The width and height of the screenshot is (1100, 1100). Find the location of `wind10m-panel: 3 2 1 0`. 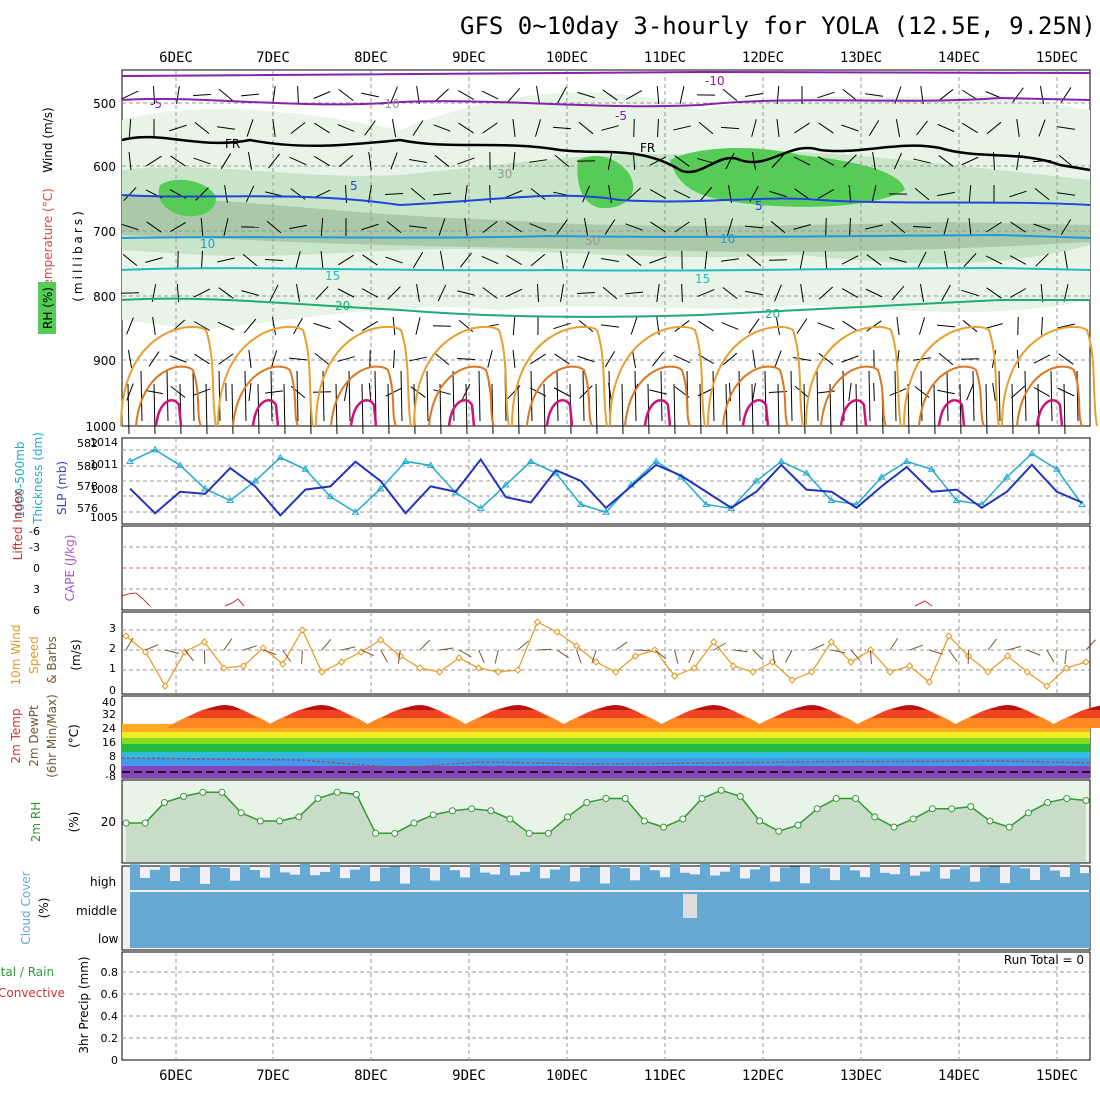

wind10m-panel: 3 2 1 0 is located at coordinates (602, 654).